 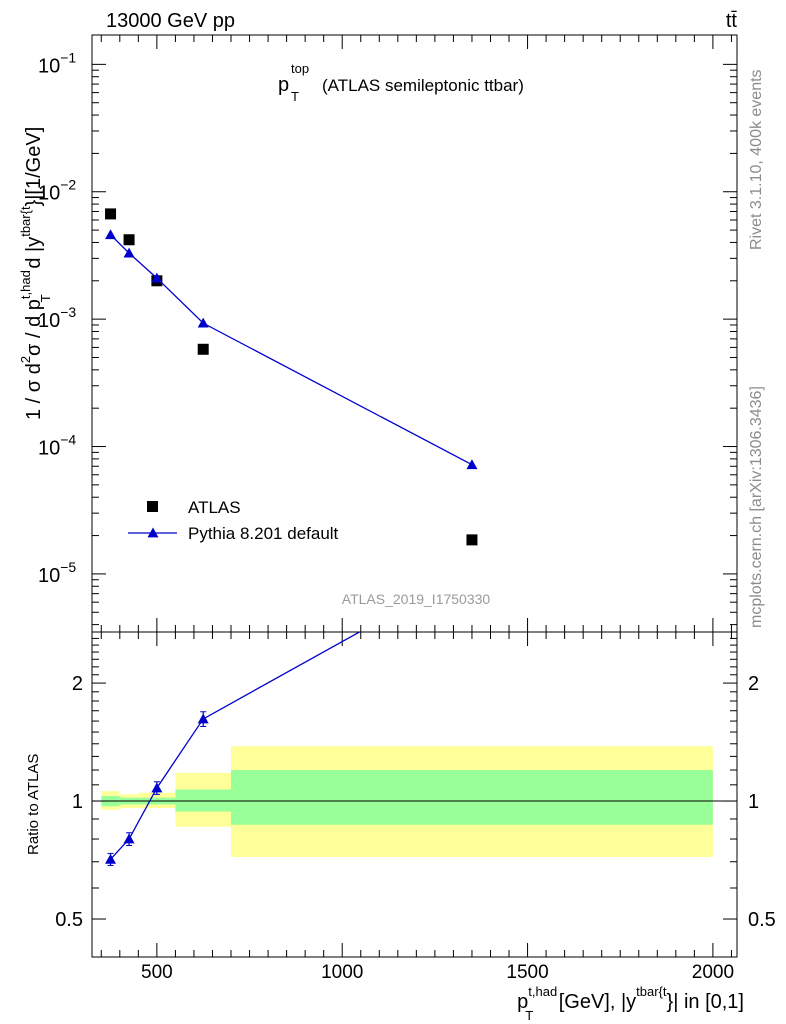 I want to click on energy-label: 13000 GeV pp, so click(x=170, y=21).